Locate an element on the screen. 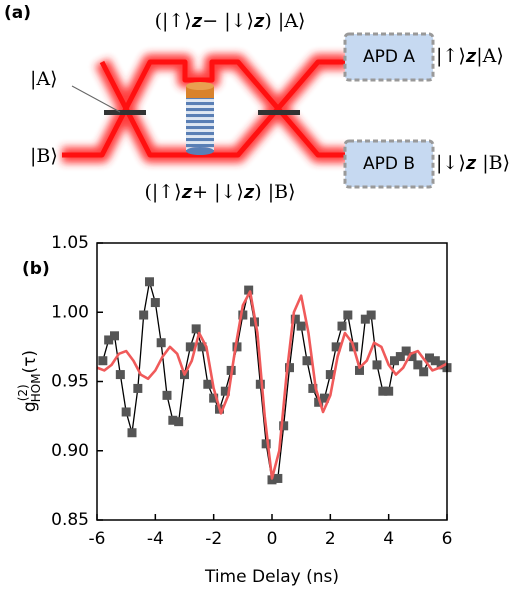  y-tick-label: 1.00 is located at coordinates (70, 312).